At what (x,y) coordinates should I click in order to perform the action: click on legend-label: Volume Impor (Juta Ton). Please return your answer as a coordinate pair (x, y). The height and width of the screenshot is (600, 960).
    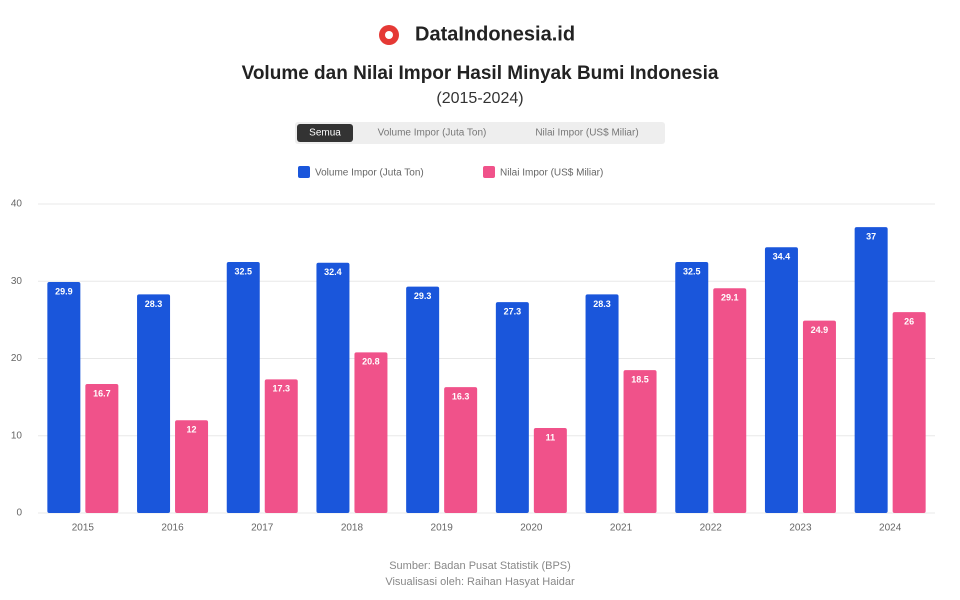
    Looking at the image, I should click on (369, 173).